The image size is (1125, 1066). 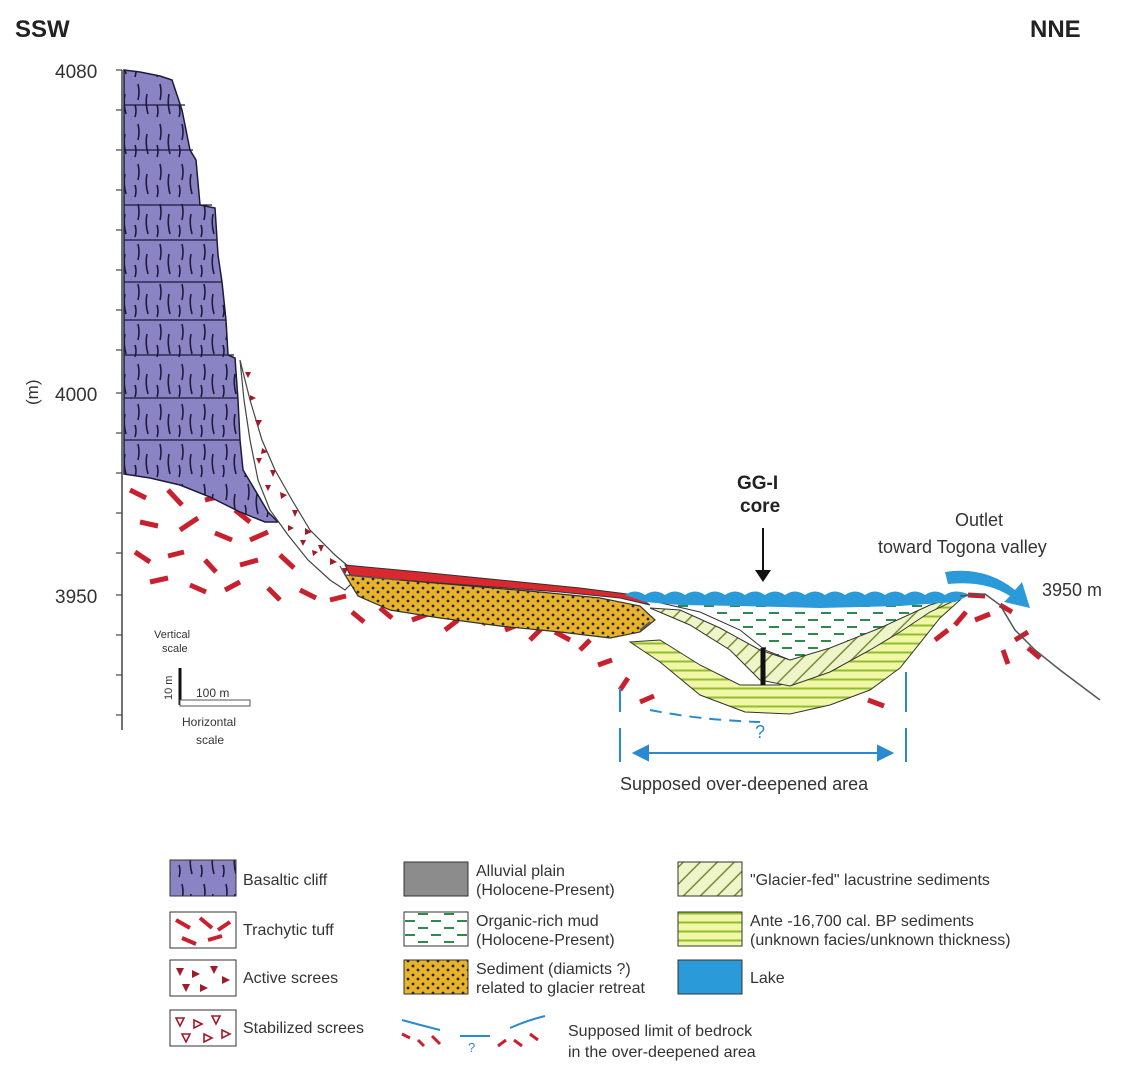 What do you see at coordinates (303, 1028) in the screenshot?
I see `legend-label-stabilized-screes: Stabilized screes` at bounding box center [303, 1028].